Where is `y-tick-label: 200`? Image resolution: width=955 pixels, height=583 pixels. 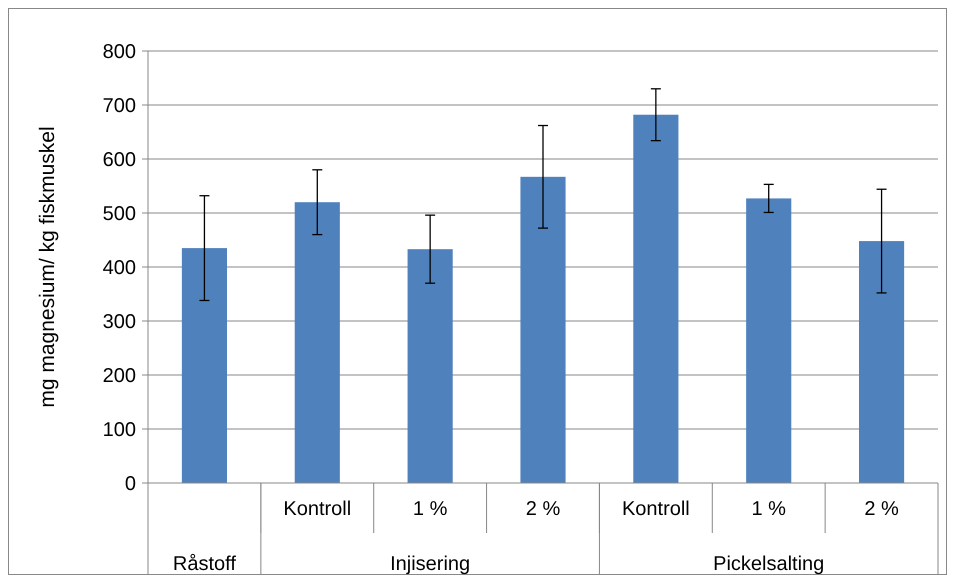
y-tick-label: 200 is located at coordinates (119, 376).